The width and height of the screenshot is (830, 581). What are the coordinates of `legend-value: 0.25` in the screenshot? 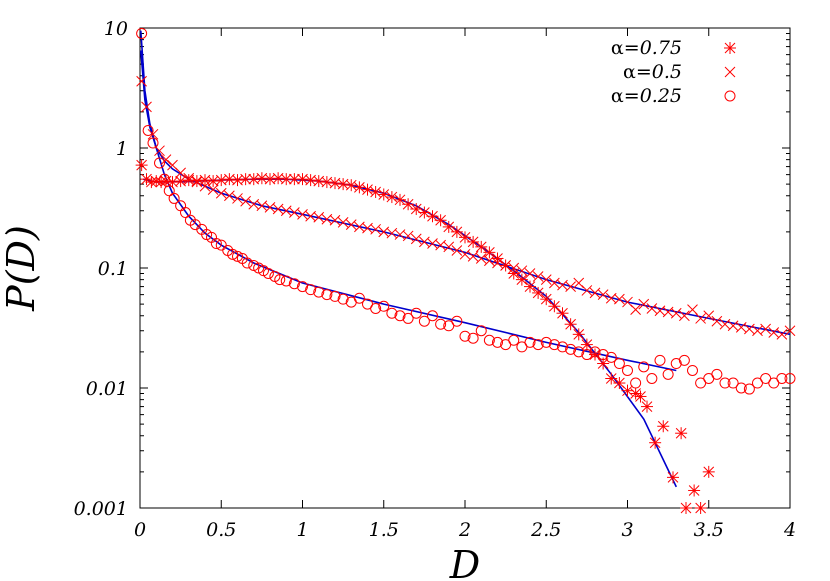 It's located at (661, 96).